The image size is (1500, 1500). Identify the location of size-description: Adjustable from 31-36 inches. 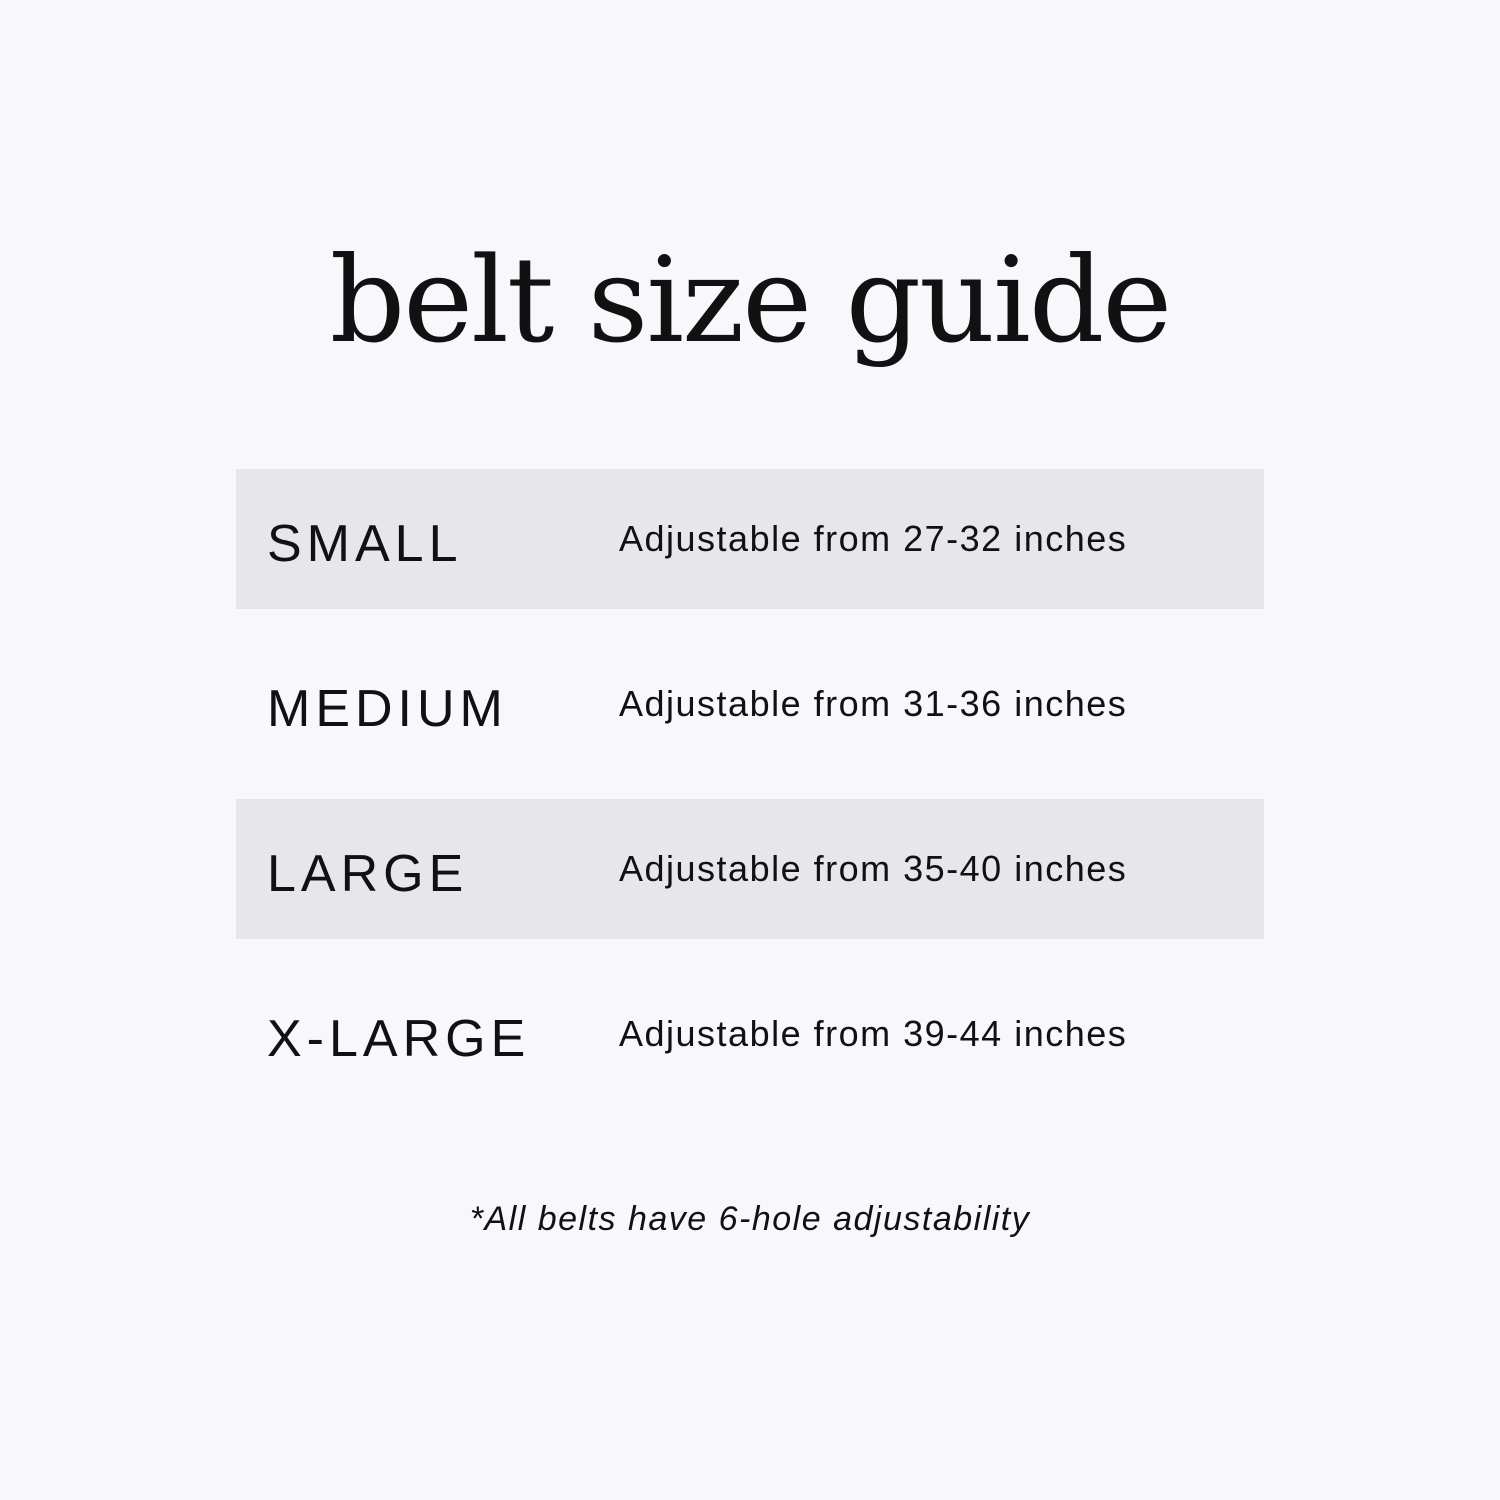
(873, 703).